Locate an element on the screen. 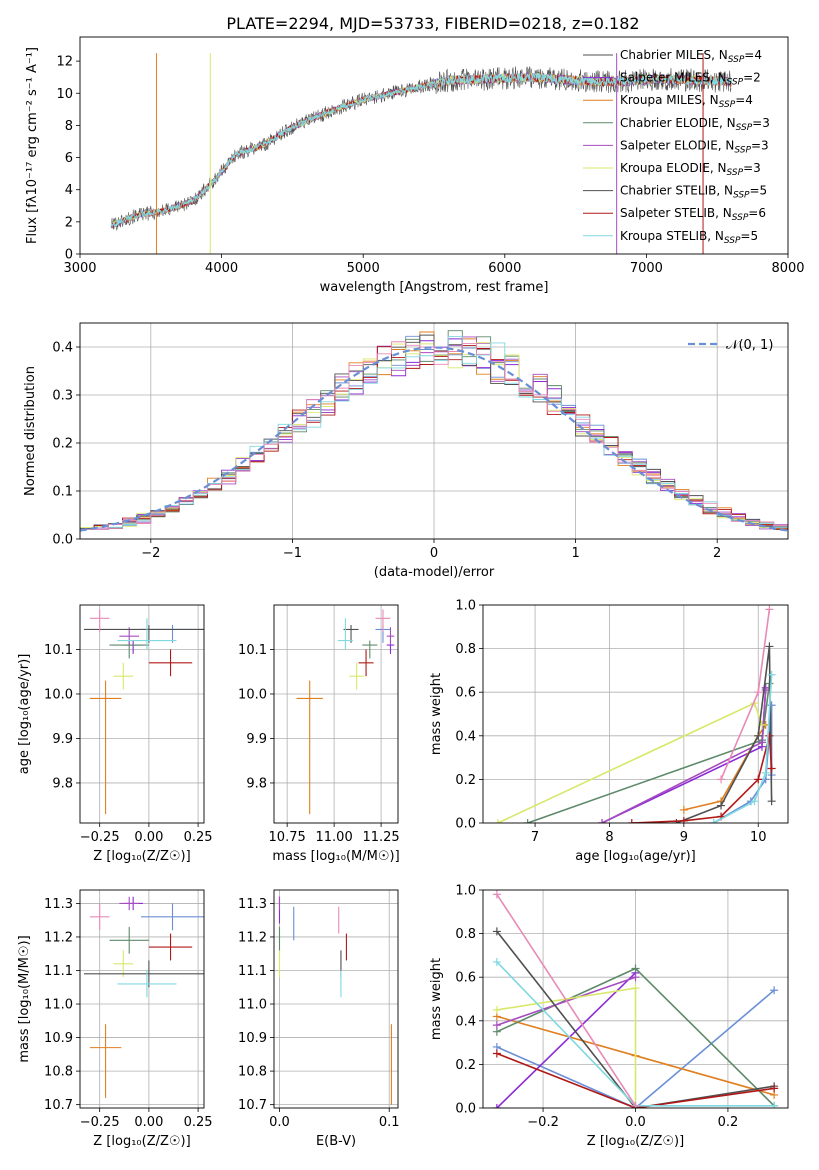 This screenshot has height=1170, width=819. axis-label-x: E(B-V) is located at coordinates (336, 1141).